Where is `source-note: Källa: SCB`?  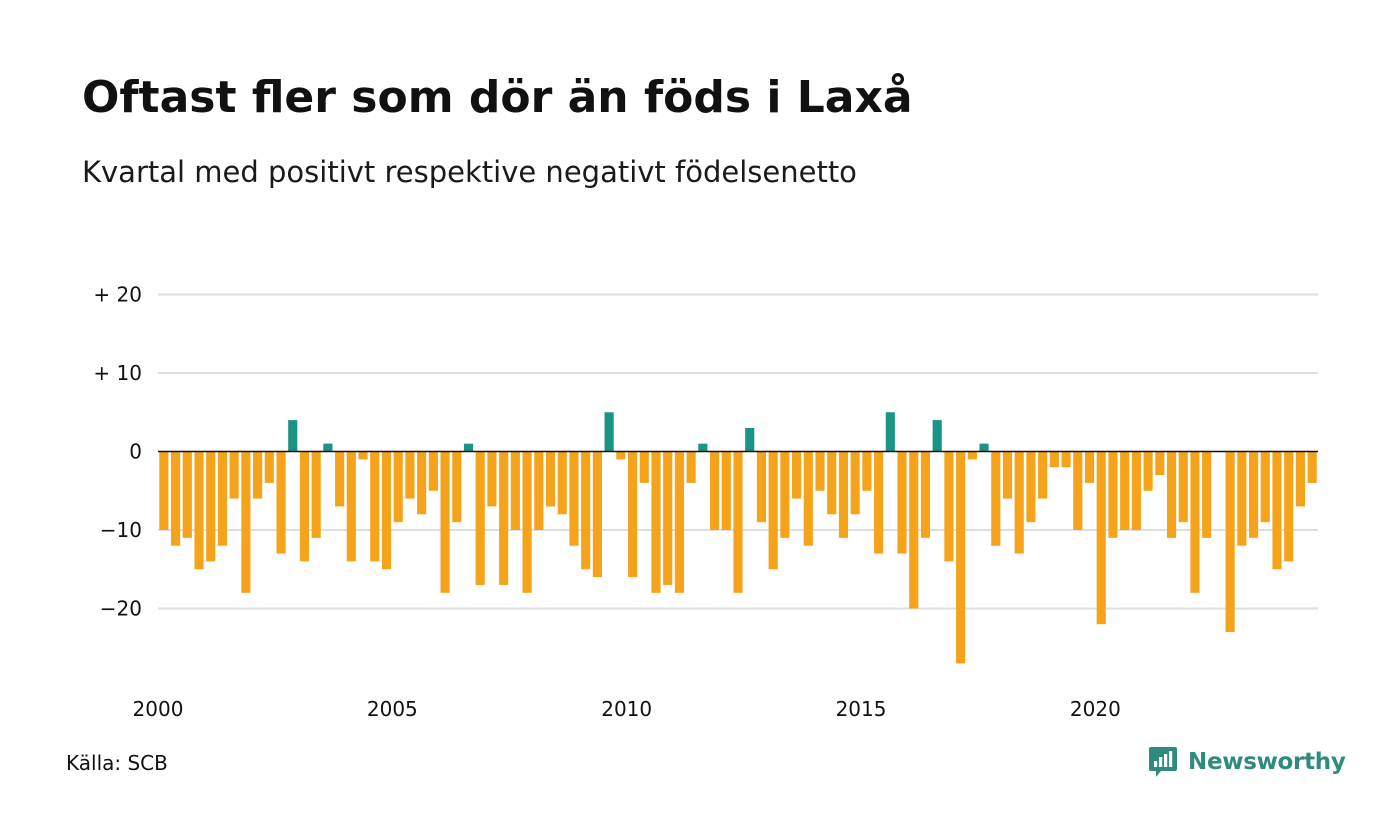
source-note: Källa: SCB is located at coordinates (117, 763).